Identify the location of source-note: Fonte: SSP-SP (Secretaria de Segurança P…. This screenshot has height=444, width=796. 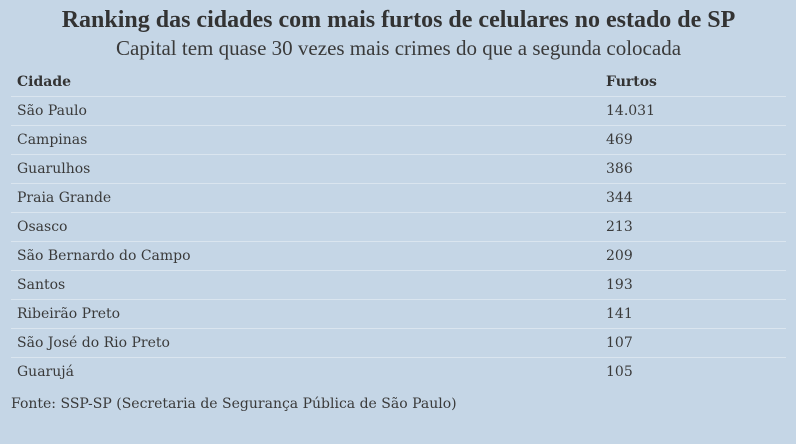
(234, 404).